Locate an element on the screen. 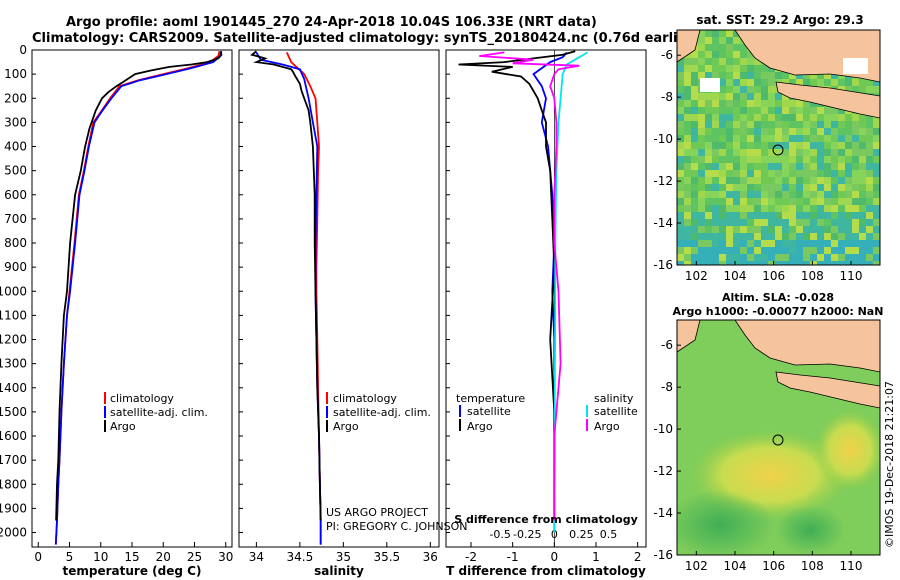 This screenshot has width=900, height=580. series-temperature-satellite is located at coordinates (550, 292).